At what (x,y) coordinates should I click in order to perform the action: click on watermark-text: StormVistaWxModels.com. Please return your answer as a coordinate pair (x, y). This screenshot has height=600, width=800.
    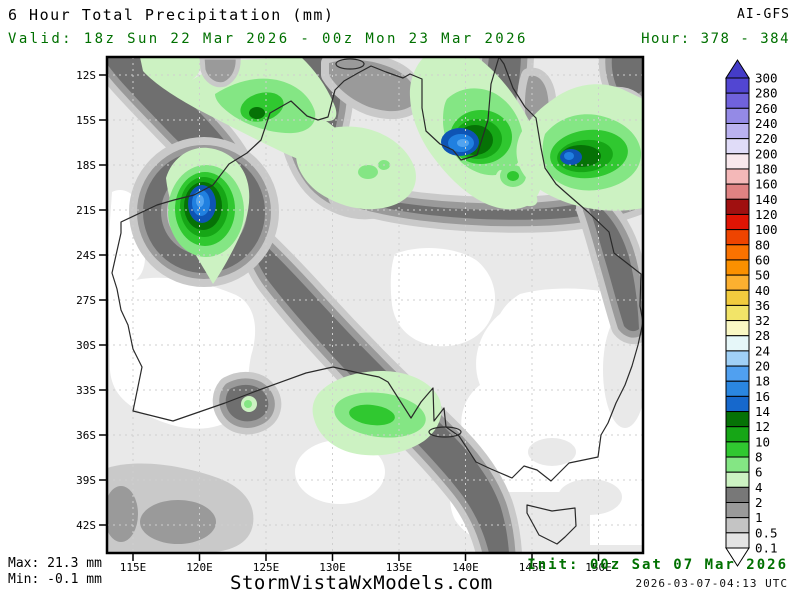
    Looking at the image, I should click on (361, 583).